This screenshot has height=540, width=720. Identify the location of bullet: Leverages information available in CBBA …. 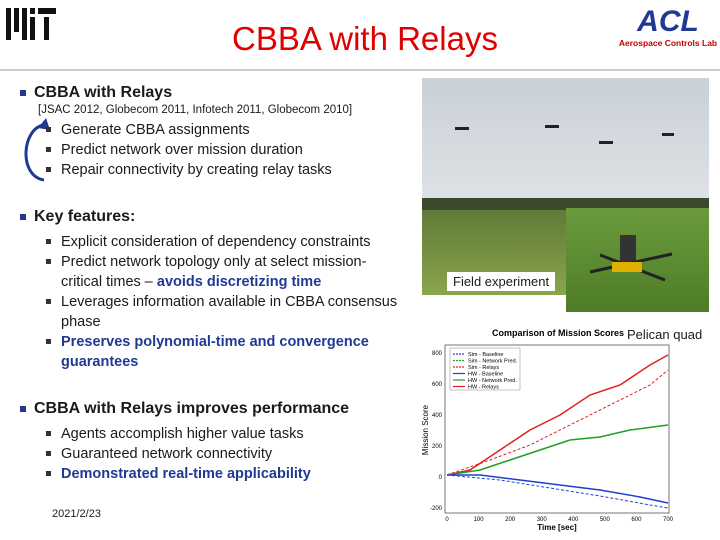
(224, 312).